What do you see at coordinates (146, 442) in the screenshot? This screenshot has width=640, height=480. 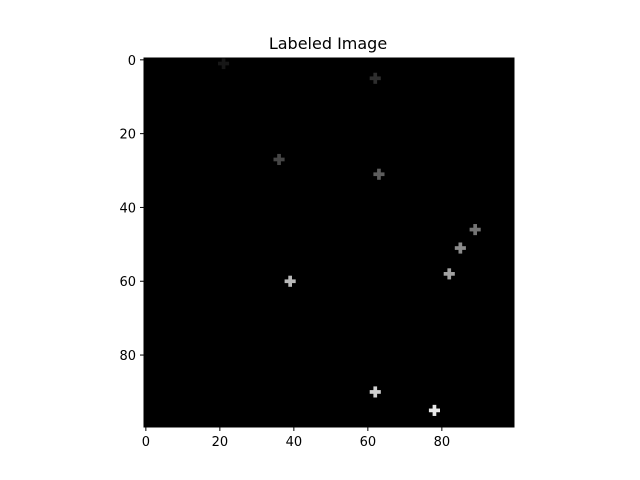 I see `x-tick-label: 0` at bounding box center [146, 442].